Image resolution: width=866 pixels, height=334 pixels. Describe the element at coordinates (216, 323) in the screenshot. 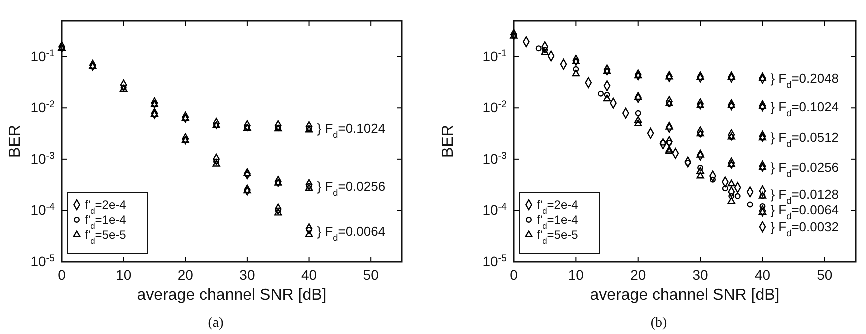

I see `text: (a)` at that location.